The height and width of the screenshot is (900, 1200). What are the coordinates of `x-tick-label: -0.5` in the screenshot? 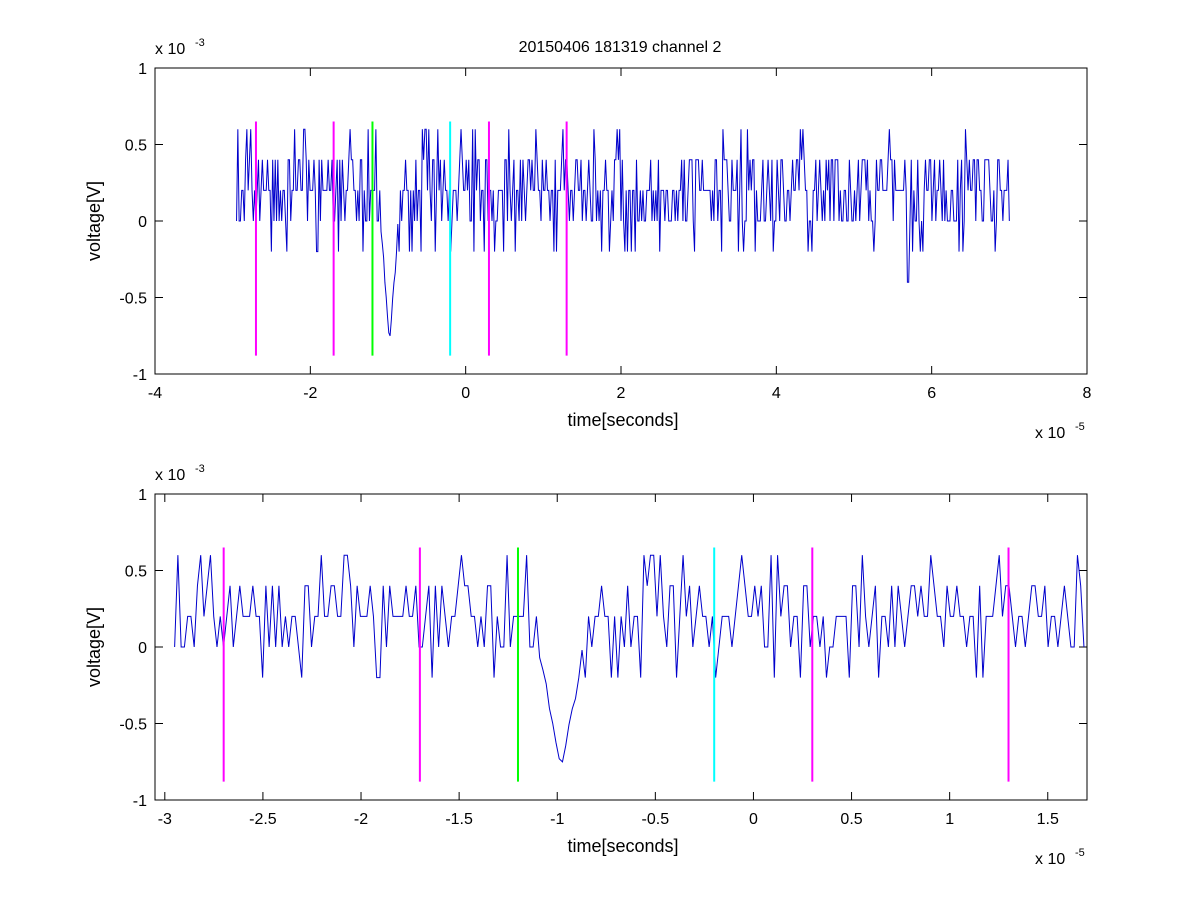 It's located at (656, 819).